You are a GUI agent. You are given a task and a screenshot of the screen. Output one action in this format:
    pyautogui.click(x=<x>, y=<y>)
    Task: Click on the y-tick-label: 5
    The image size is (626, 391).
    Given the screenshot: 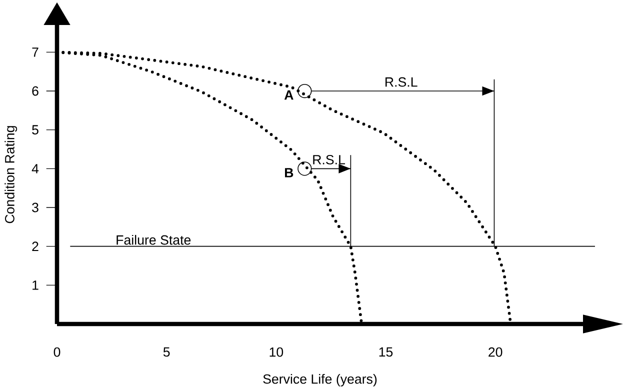 What is the action you would take?
    pyautogui.click(x=35, y=130)
    